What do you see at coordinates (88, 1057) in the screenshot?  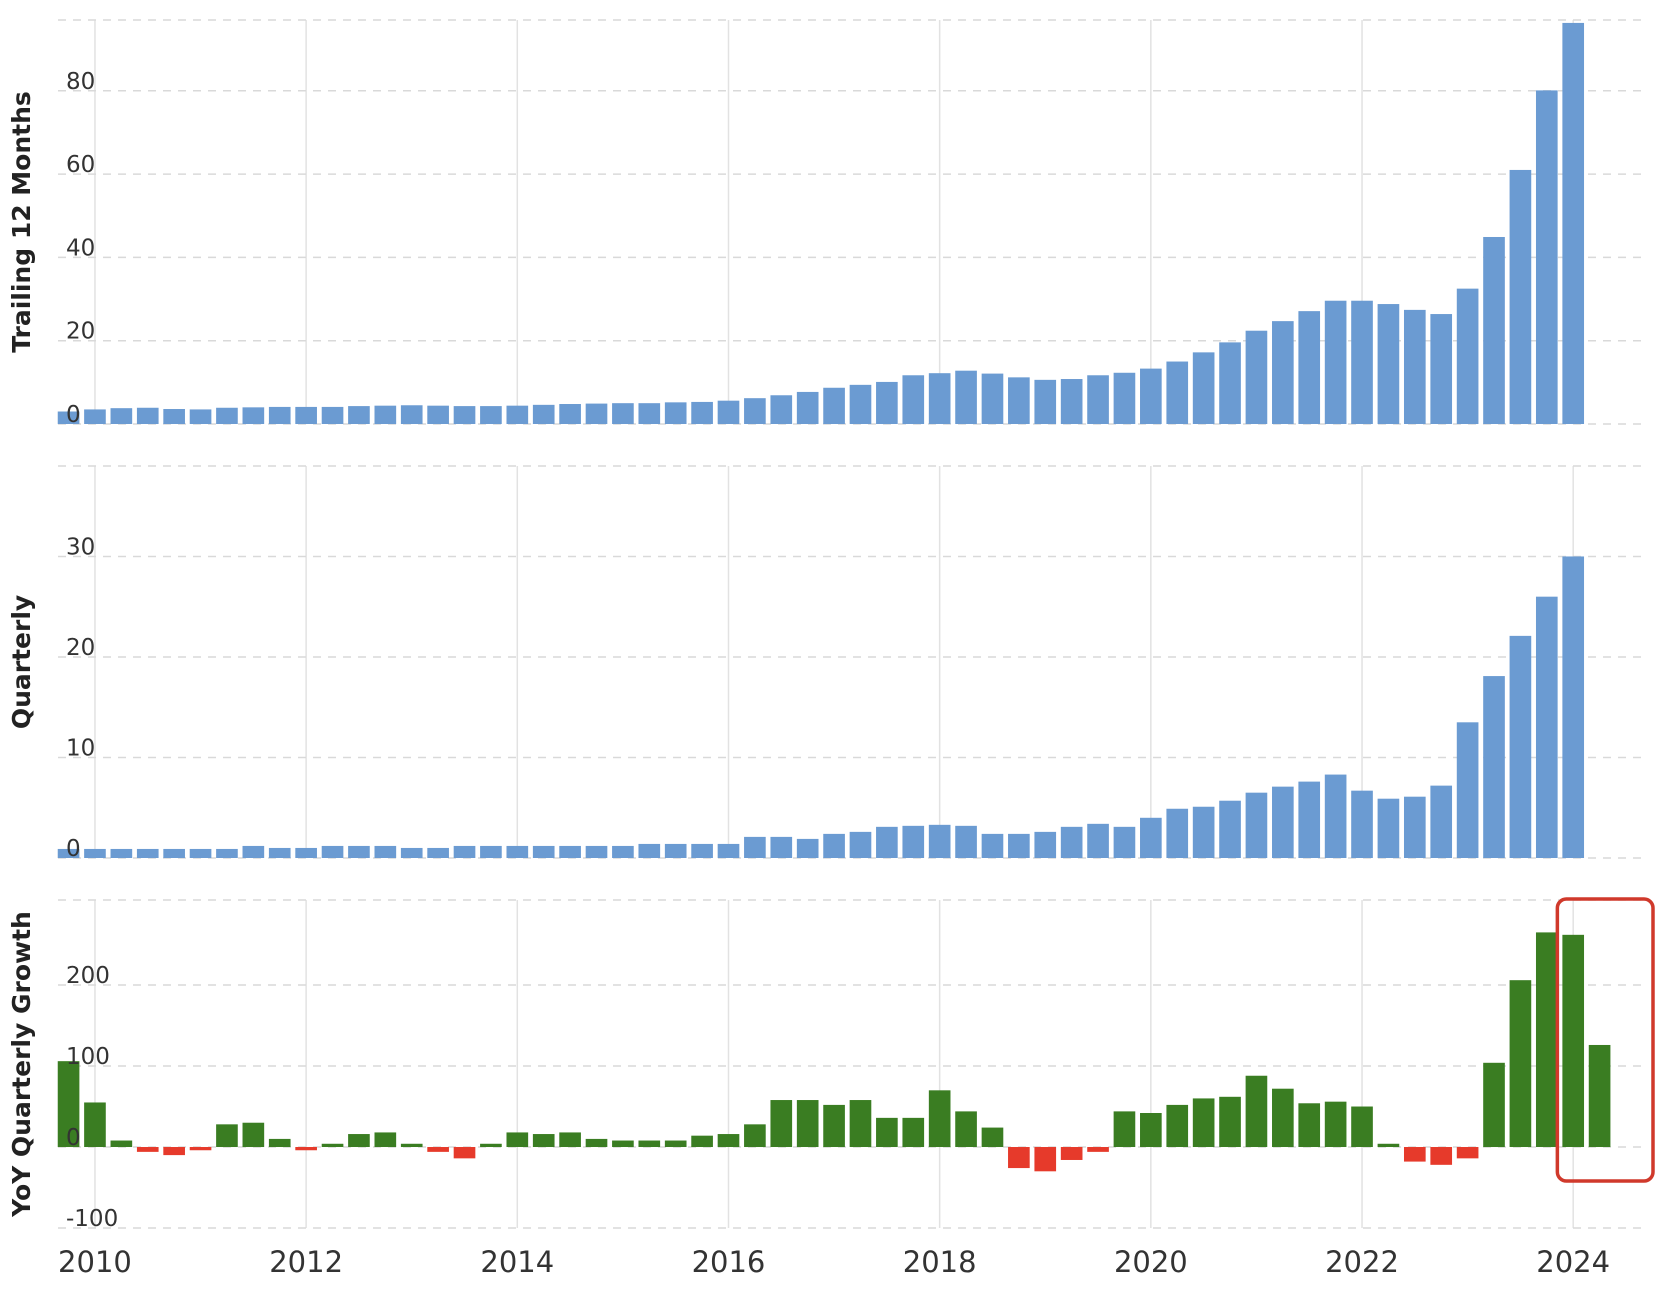 I see `y-tick-label: 100` at bounding box center [88, 1057].